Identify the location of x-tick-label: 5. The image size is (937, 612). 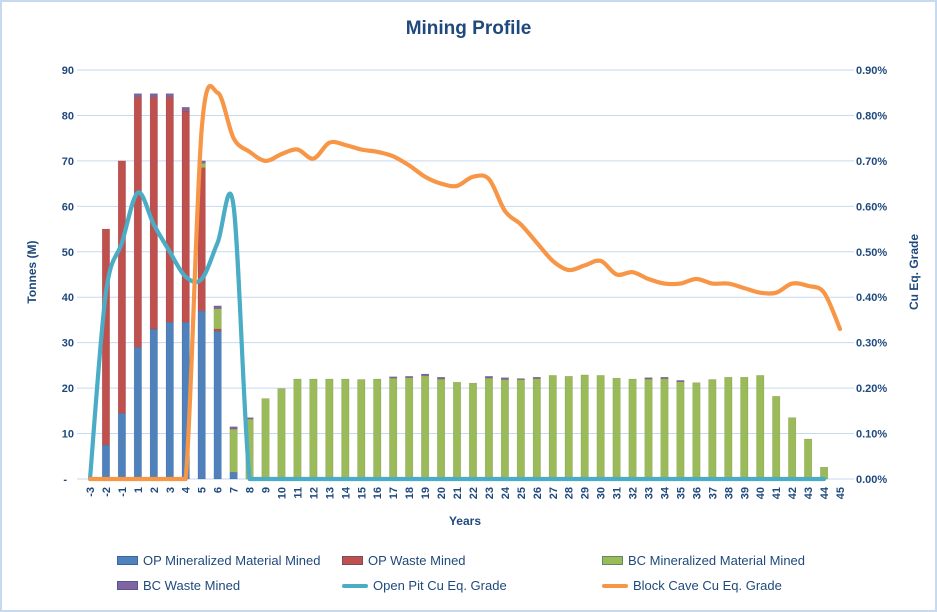
(203, 490).